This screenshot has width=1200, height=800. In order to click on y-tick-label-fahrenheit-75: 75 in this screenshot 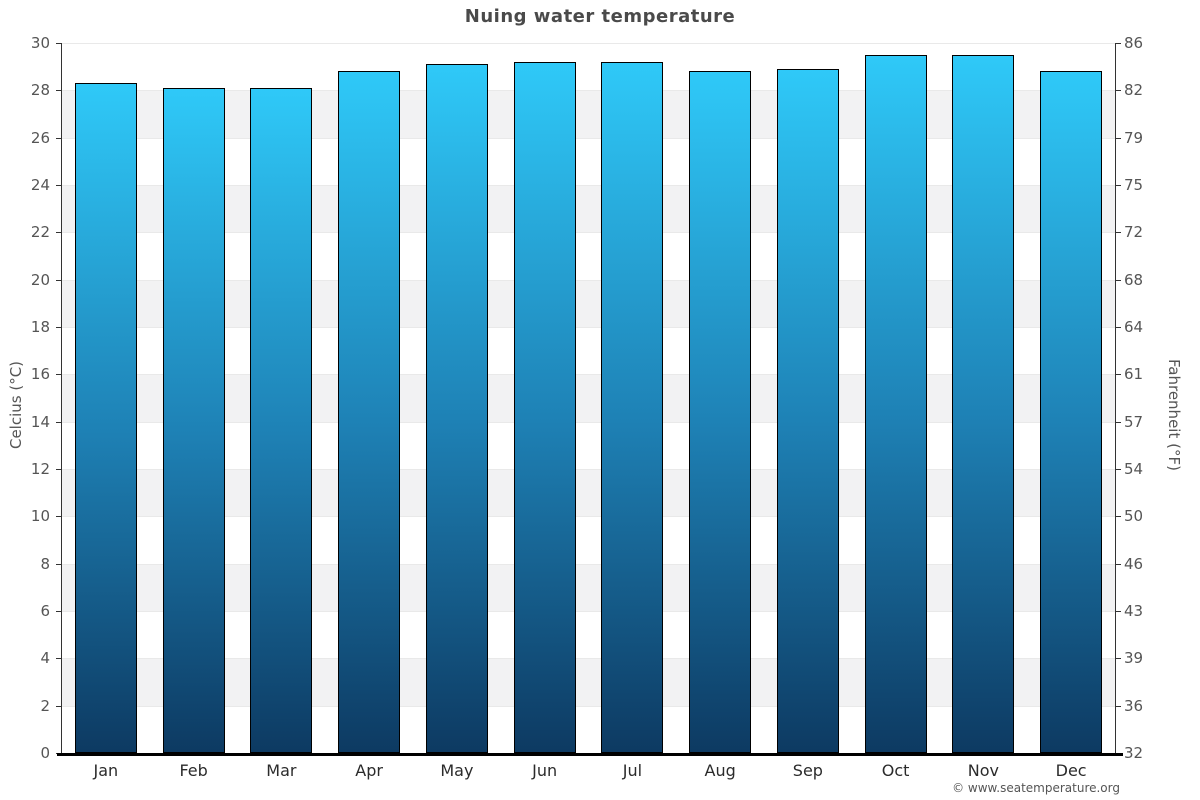, I will do `click(1134, 185)`.